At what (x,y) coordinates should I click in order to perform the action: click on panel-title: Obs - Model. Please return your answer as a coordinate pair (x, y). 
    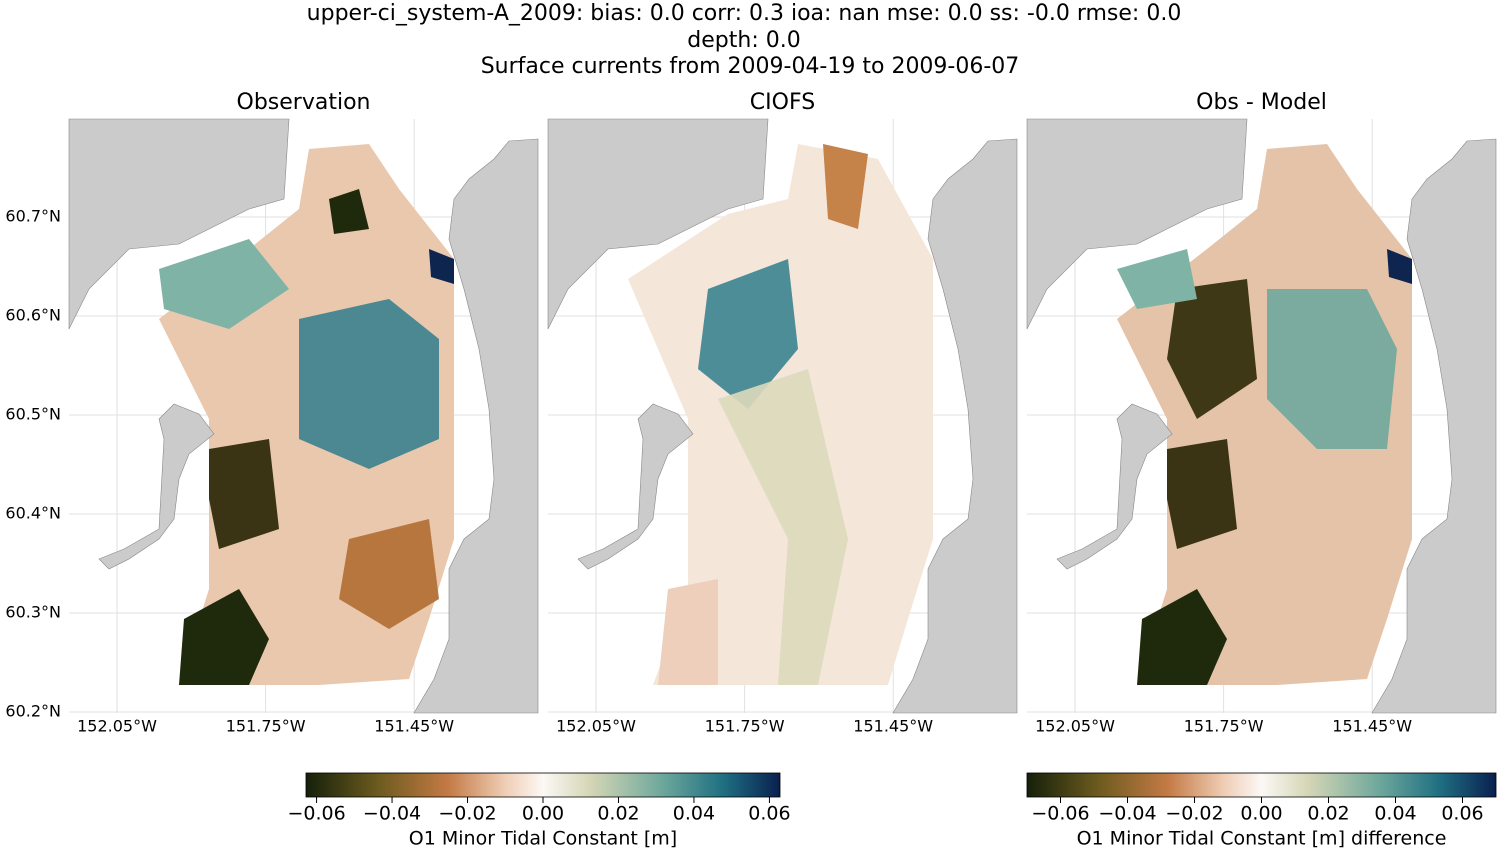
    Looking at the image, I should click on (1261, 102).